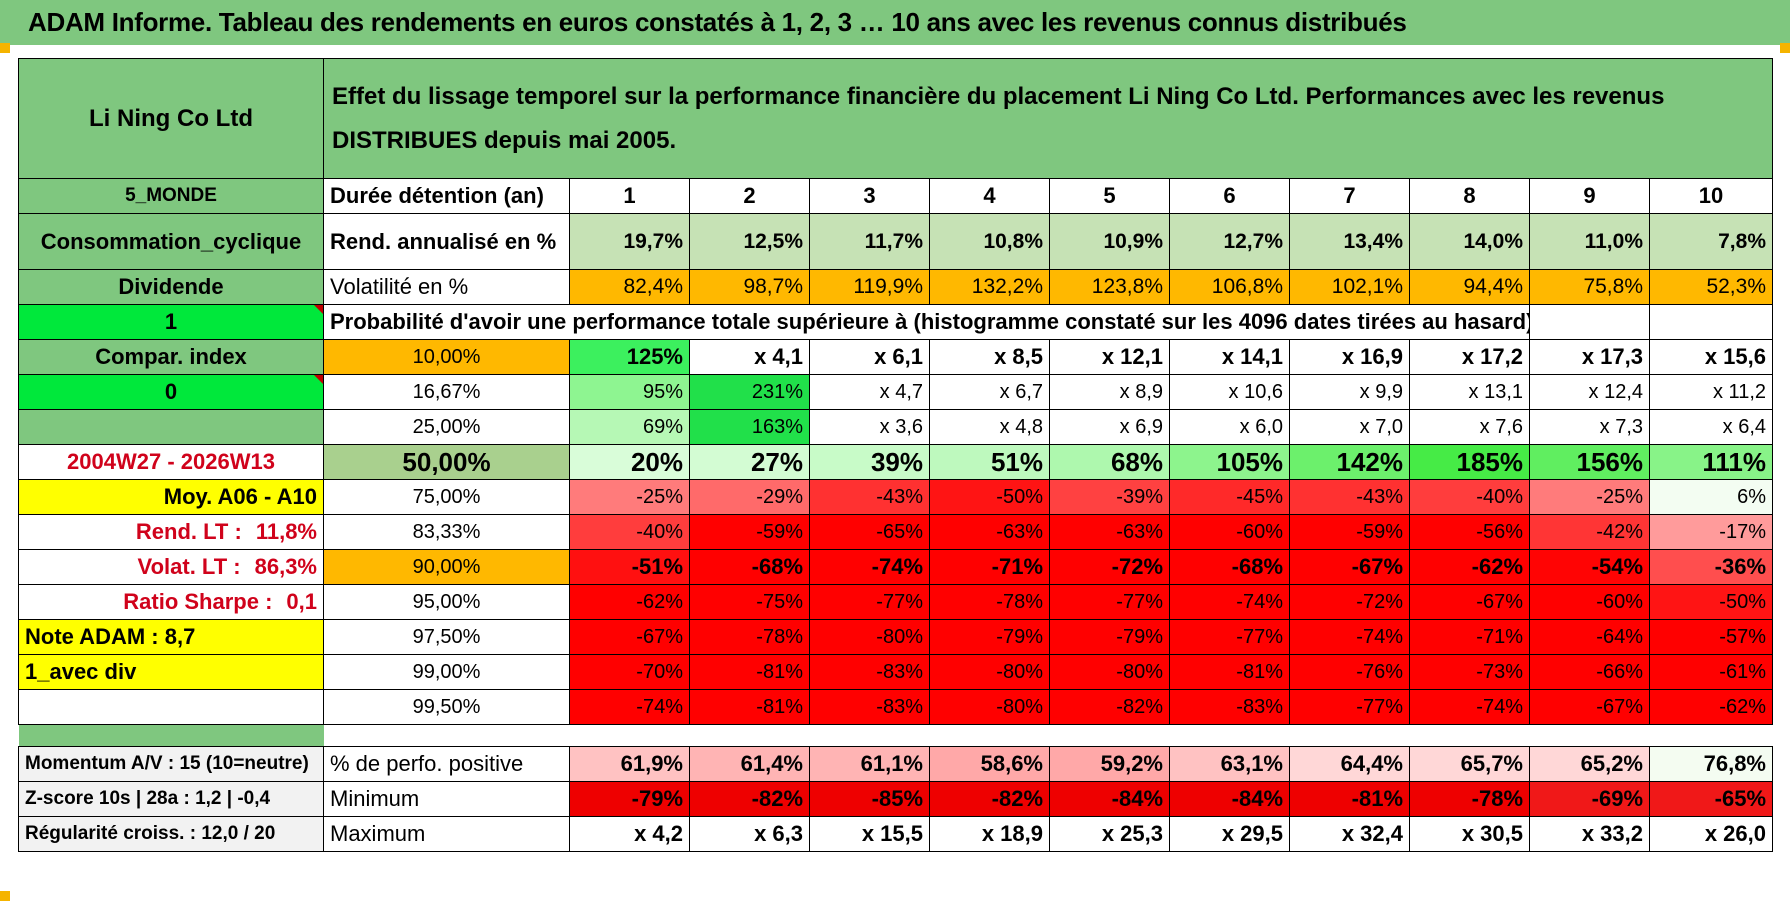 This screenshot has height=907, width=1790. What do you see at coordinates (286, 531) in the screenshot?
I see `stat-value: 11,8%` at bounding box center [286, 531].